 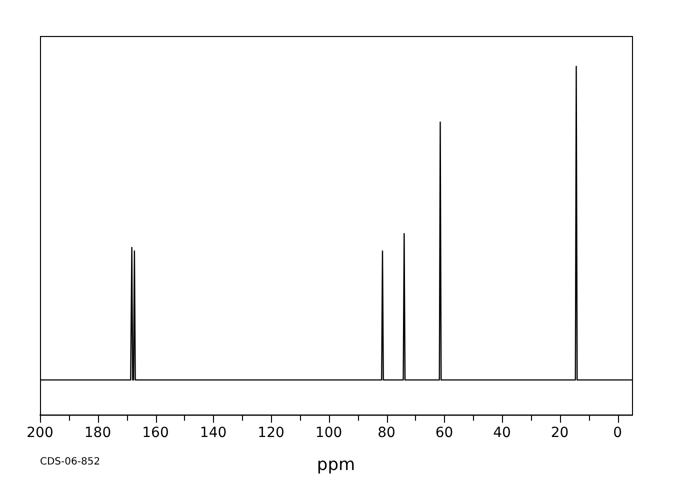 What do you see at coordinates (271, 432) in the screenshot?
I see `x-tick-label: 120` at bounding box center [271, 432].